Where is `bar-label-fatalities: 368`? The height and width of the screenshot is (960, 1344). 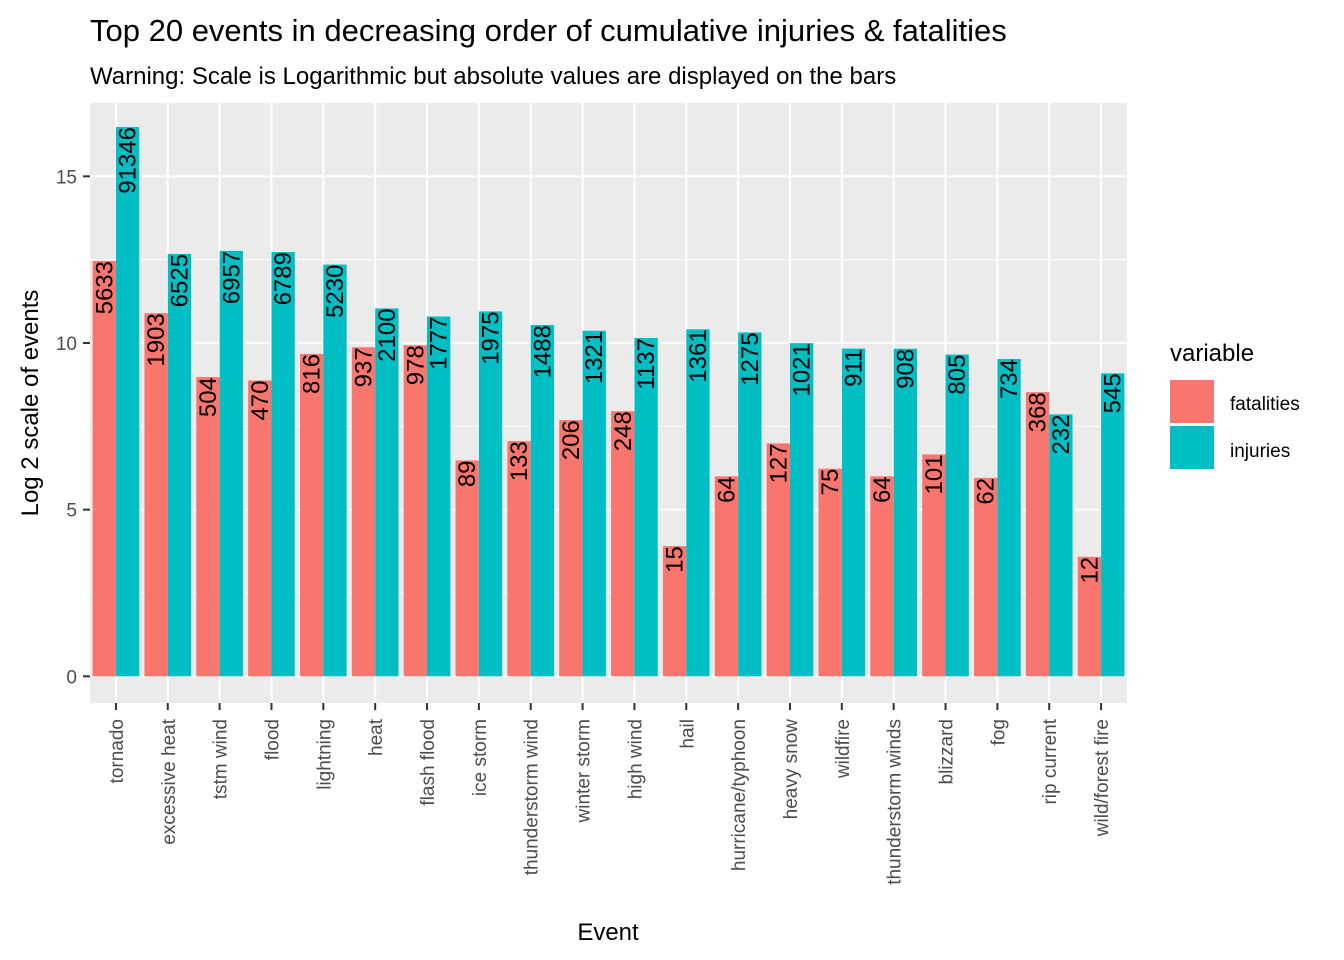 bar-label-fatalities: 368 is located at coordinates (1038, 412).